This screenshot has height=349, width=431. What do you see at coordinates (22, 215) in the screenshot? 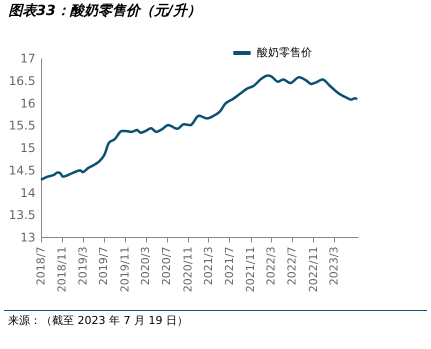
I see `y-tick-label: 13.5` at bounding box center [22, 215].